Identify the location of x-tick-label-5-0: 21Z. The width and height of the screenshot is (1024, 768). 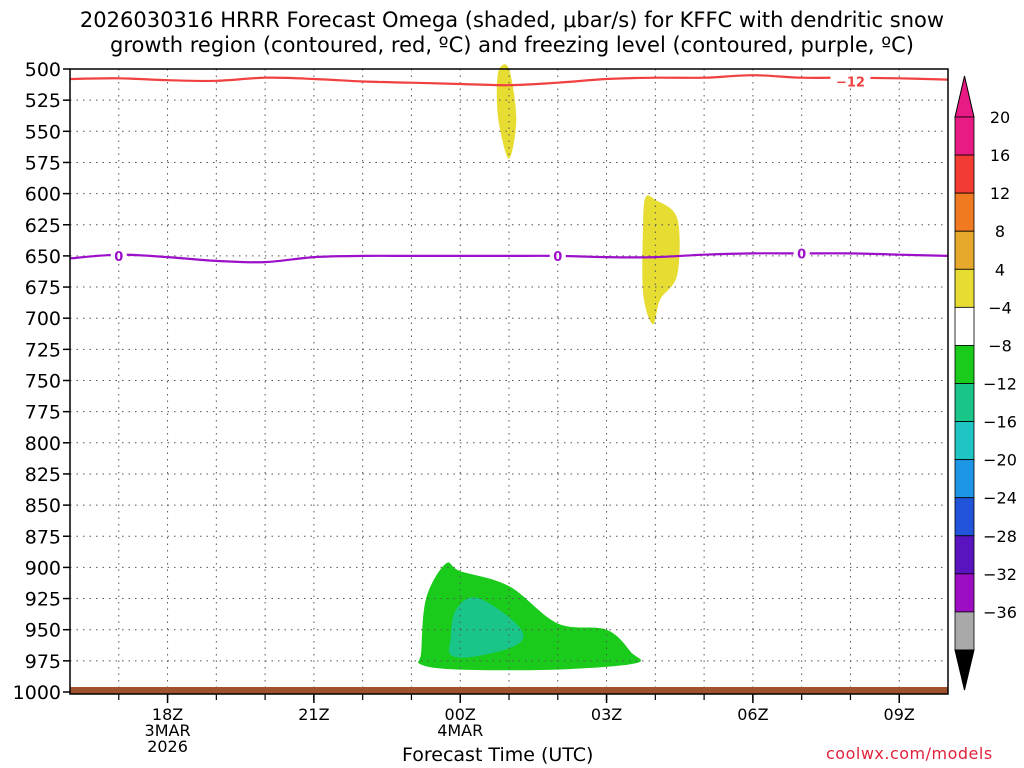
(313, 714).